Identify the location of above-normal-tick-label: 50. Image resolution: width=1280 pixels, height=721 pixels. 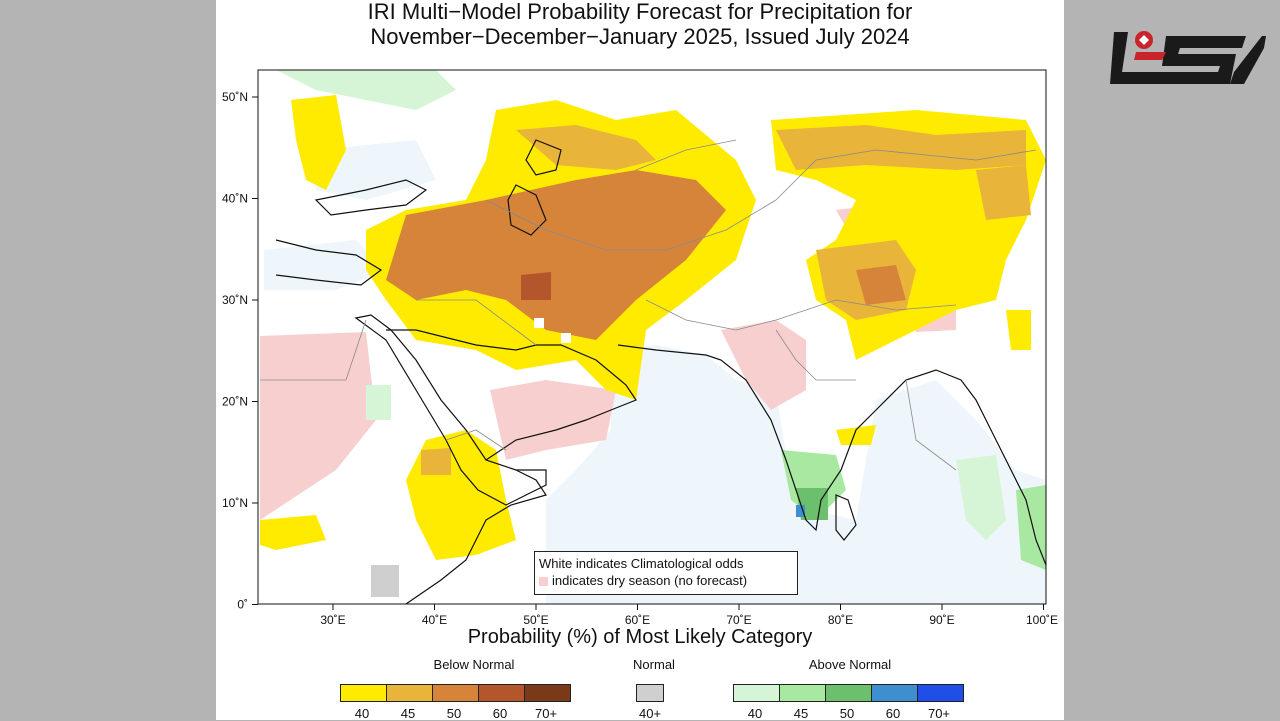
(847, 713).